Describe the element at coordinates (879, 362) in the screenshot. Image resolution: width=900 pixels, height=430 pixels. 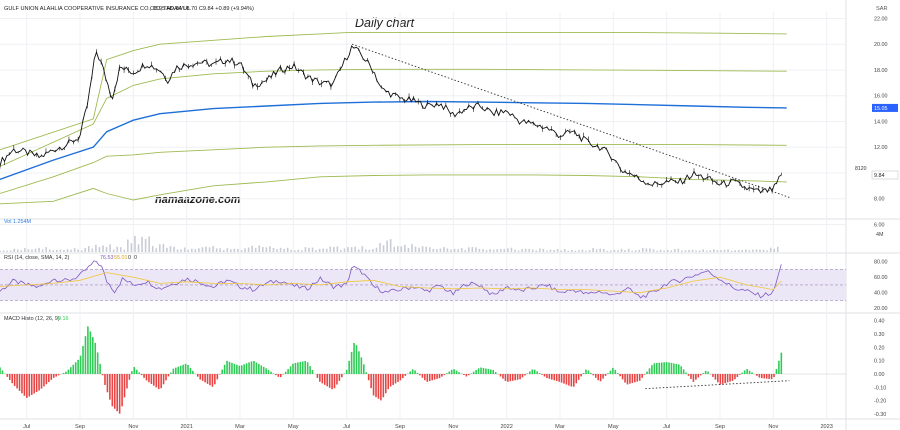
I see `macd-ytick: 0.10` at that location.